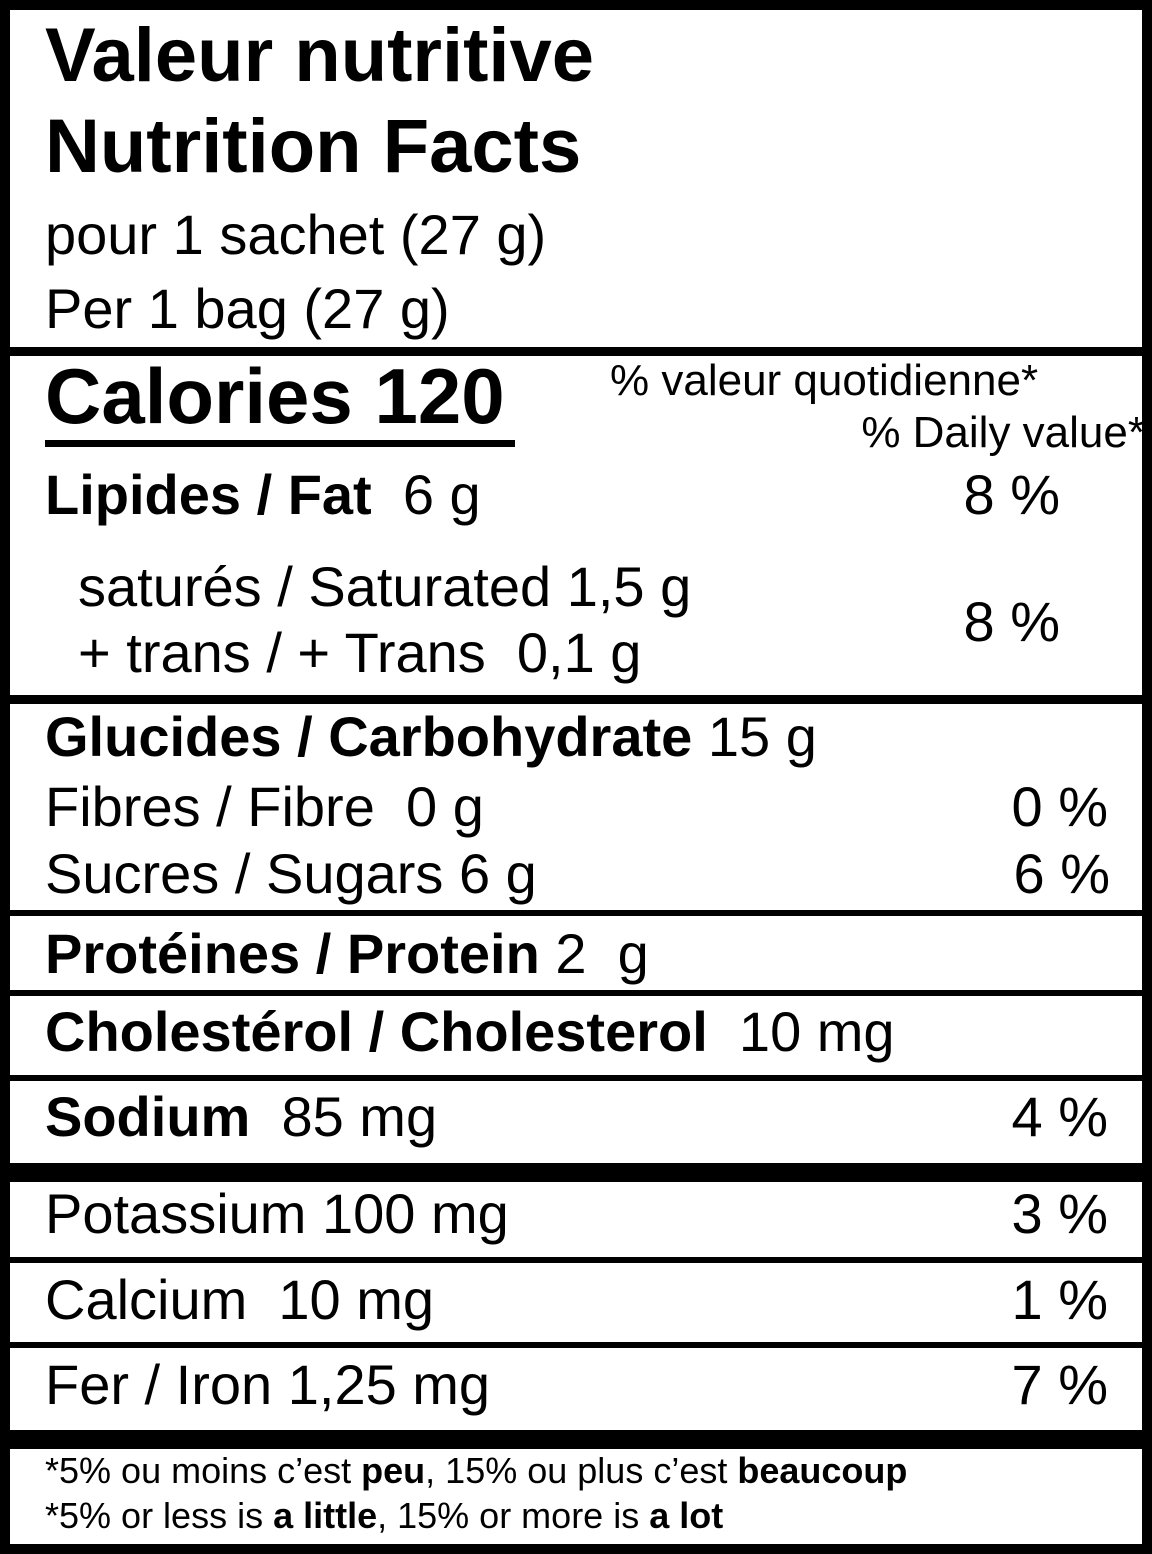  I want to click on calories-value: 120, so click(439, 396).